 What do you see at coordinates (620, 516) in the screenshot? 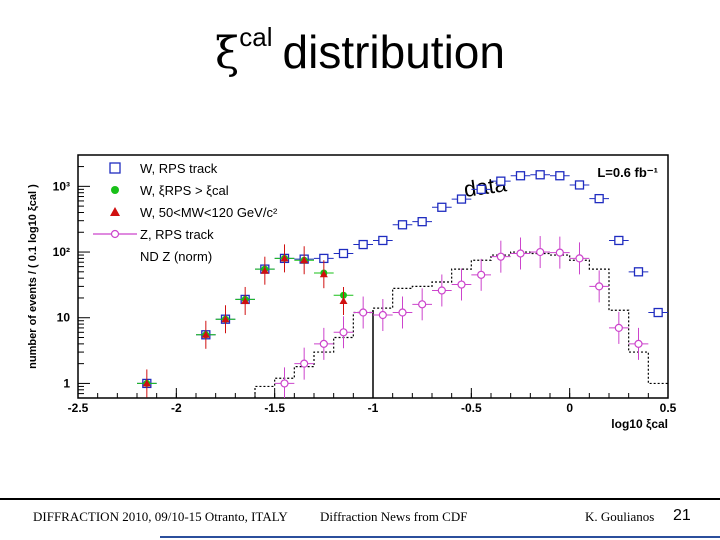
I see `footer-author: K. Goulianos` at bounding box center [620, 516].